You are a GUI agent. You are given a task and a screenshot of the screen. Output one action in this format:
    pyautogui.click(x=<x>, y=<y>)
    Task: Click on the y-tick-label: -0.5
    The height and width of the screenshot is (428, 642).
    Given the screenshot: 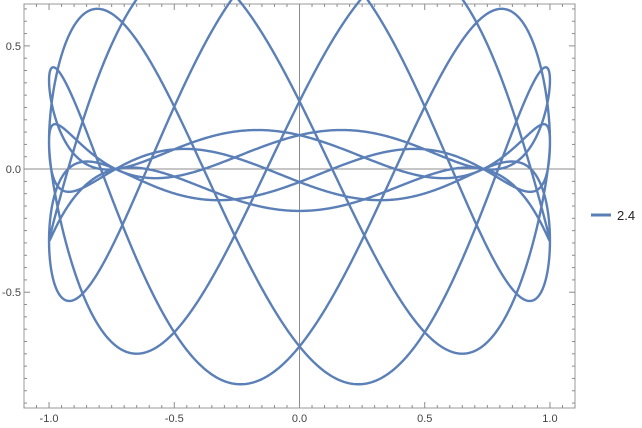 What is the action you would take?
    pyautogui.click(x=11, y=293)
    